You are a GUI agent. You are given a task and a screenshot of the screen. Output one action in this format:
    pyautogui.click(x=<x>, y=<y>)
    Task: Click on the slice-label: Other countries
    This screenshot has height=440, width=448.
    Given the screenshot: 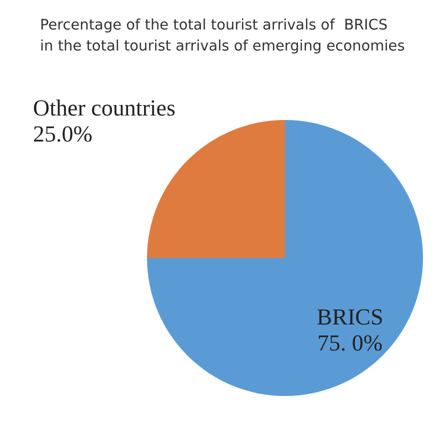 What is the action you would take?
    pyautogui.click(x=104, y=108)
    